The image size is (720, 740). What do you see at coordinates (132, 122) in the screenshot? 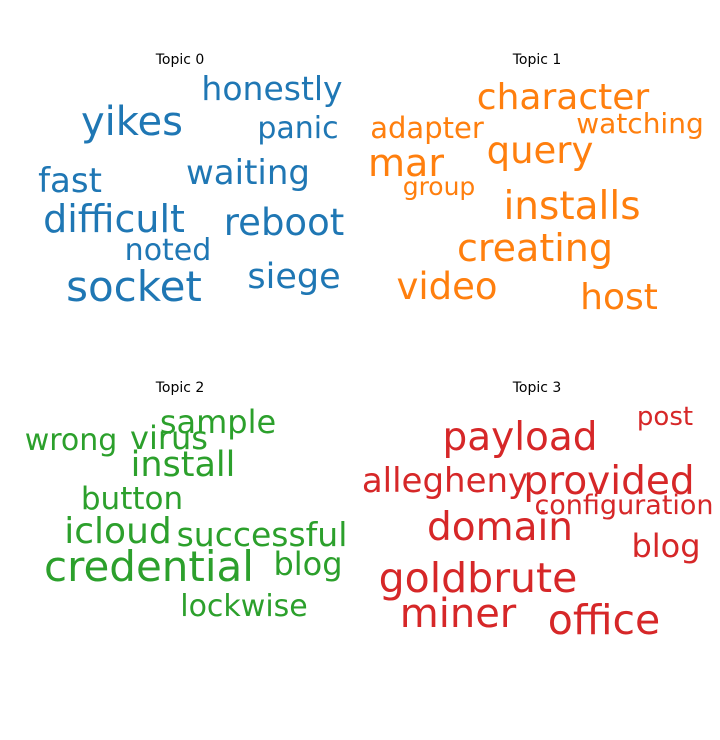
I see `topic-0-word-yikes: yikes` at bounding box center [132, 122].